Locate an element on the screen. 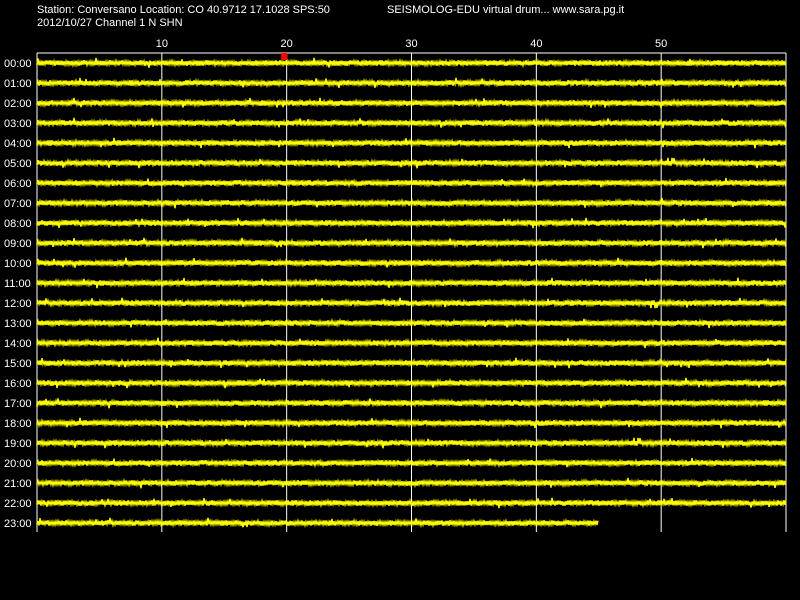  minute-tick-label: 20 is located at coordinates (287, 44).